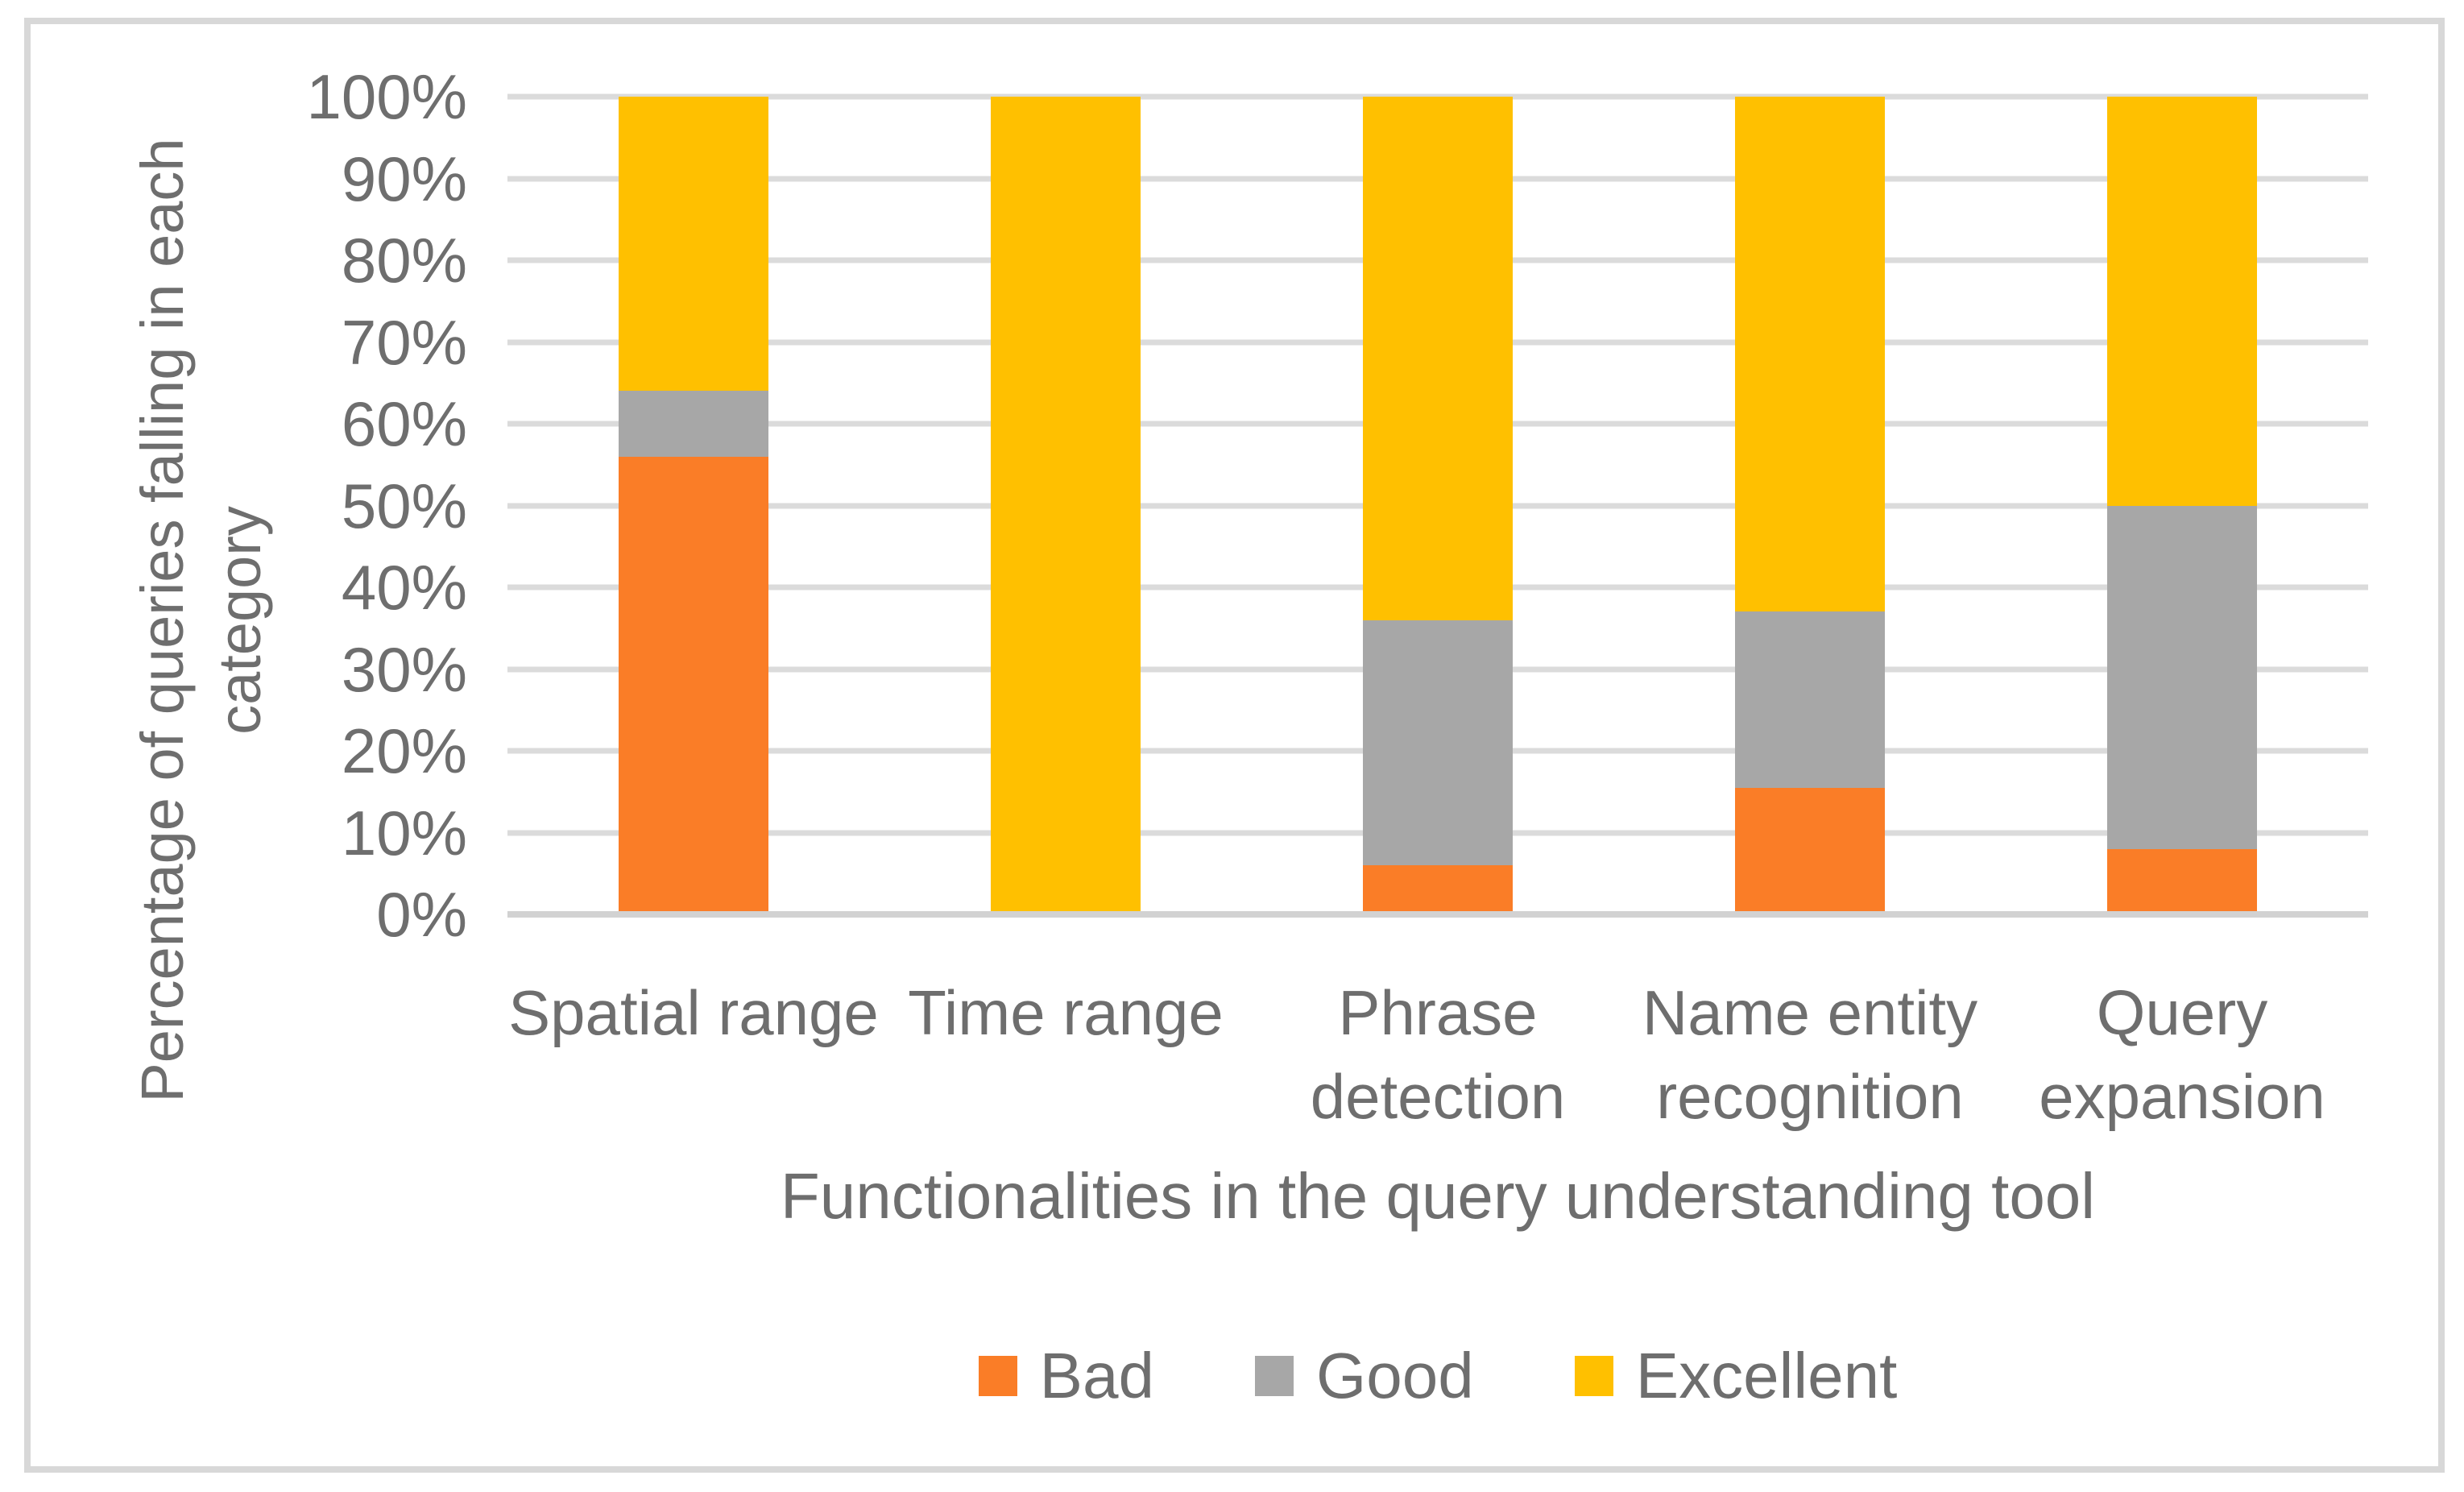  Describe the element at coordinates (404, 587) in the screenshot. I see `y-tick-label: 40%` at that location.